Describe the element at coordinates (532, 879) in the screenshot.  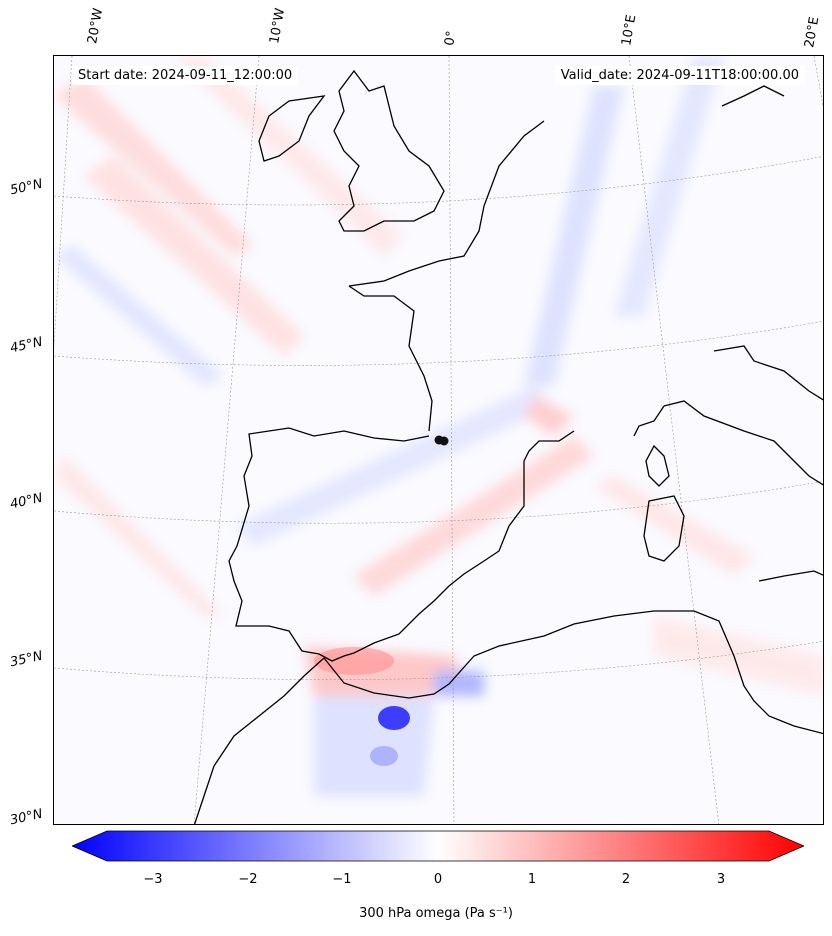
I see `colorbar-tick: 1` at that location.